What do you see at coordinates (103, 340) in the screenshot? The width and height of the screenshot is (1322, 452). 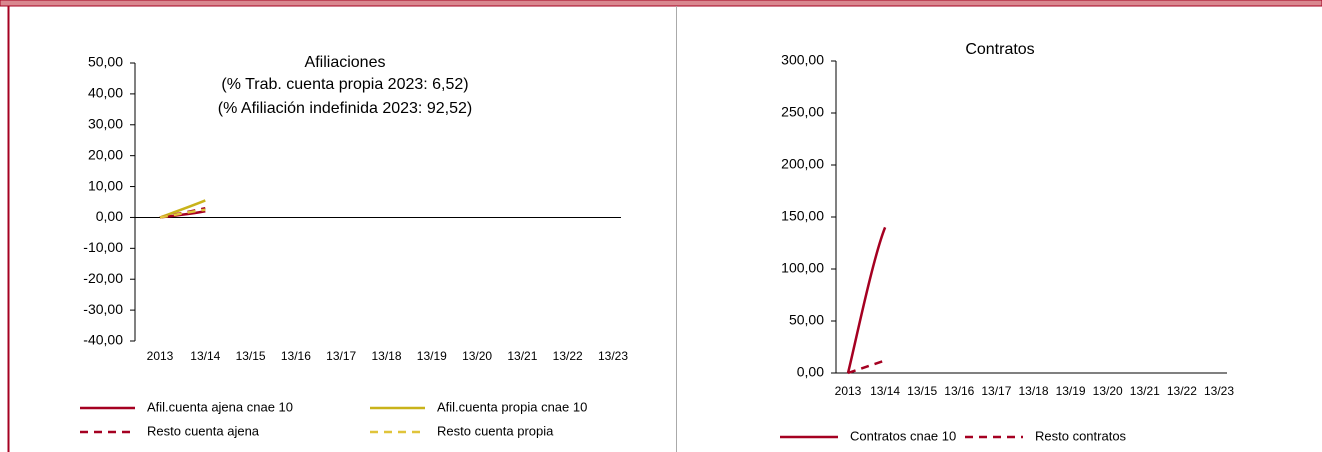 I see `y-tick-label: -40,00` at bounding box center [103, 340].